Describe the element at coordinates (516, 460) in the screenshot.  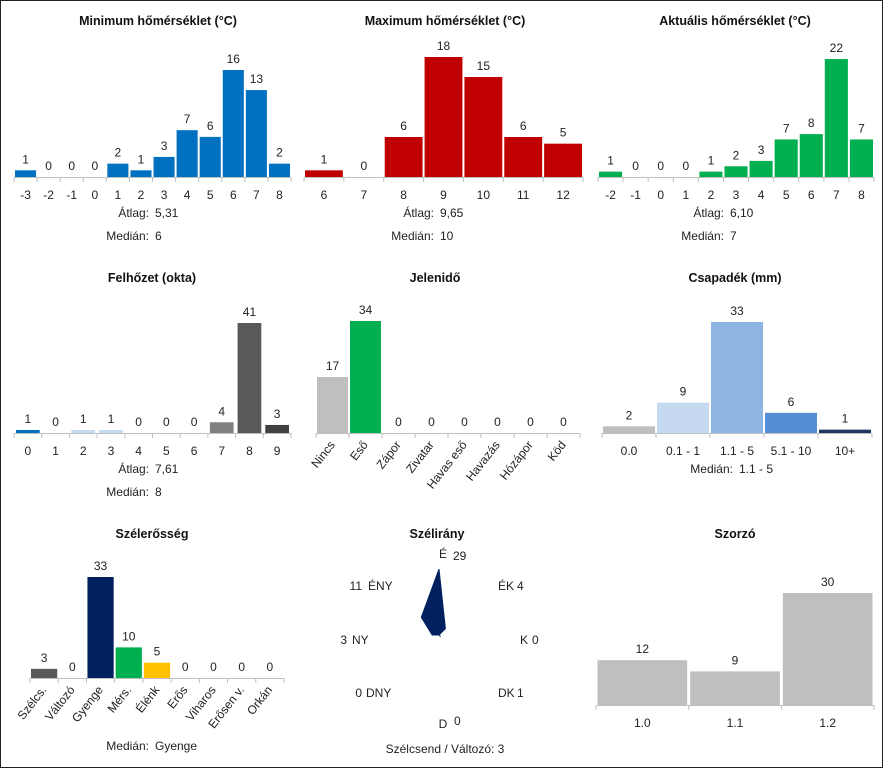
I see `tick-label: Hózápor` at that location.